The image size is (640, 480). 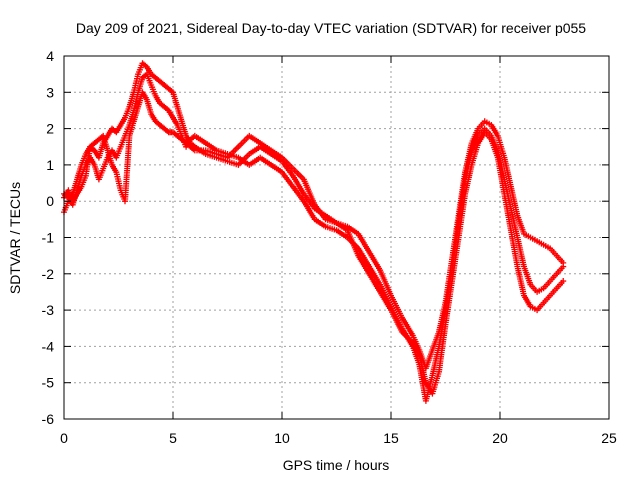 I want to click on x-tick-label: 15, so click(x=391, y=438).